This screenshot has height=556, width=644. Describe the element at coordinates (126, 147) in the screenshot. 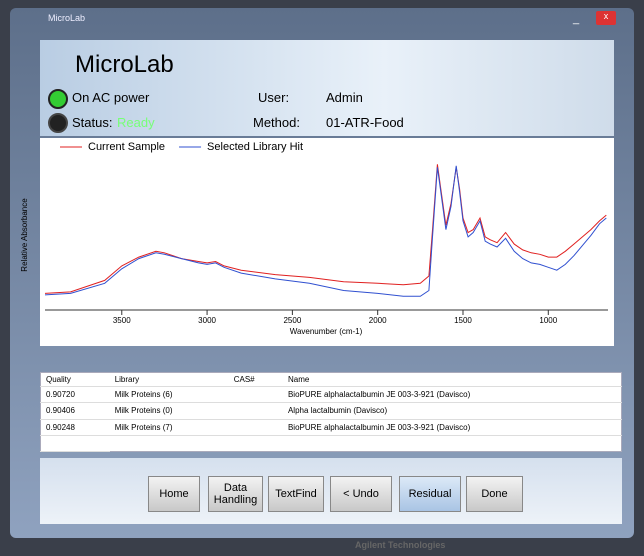

I see `legend-label: Current Sample` at that location.